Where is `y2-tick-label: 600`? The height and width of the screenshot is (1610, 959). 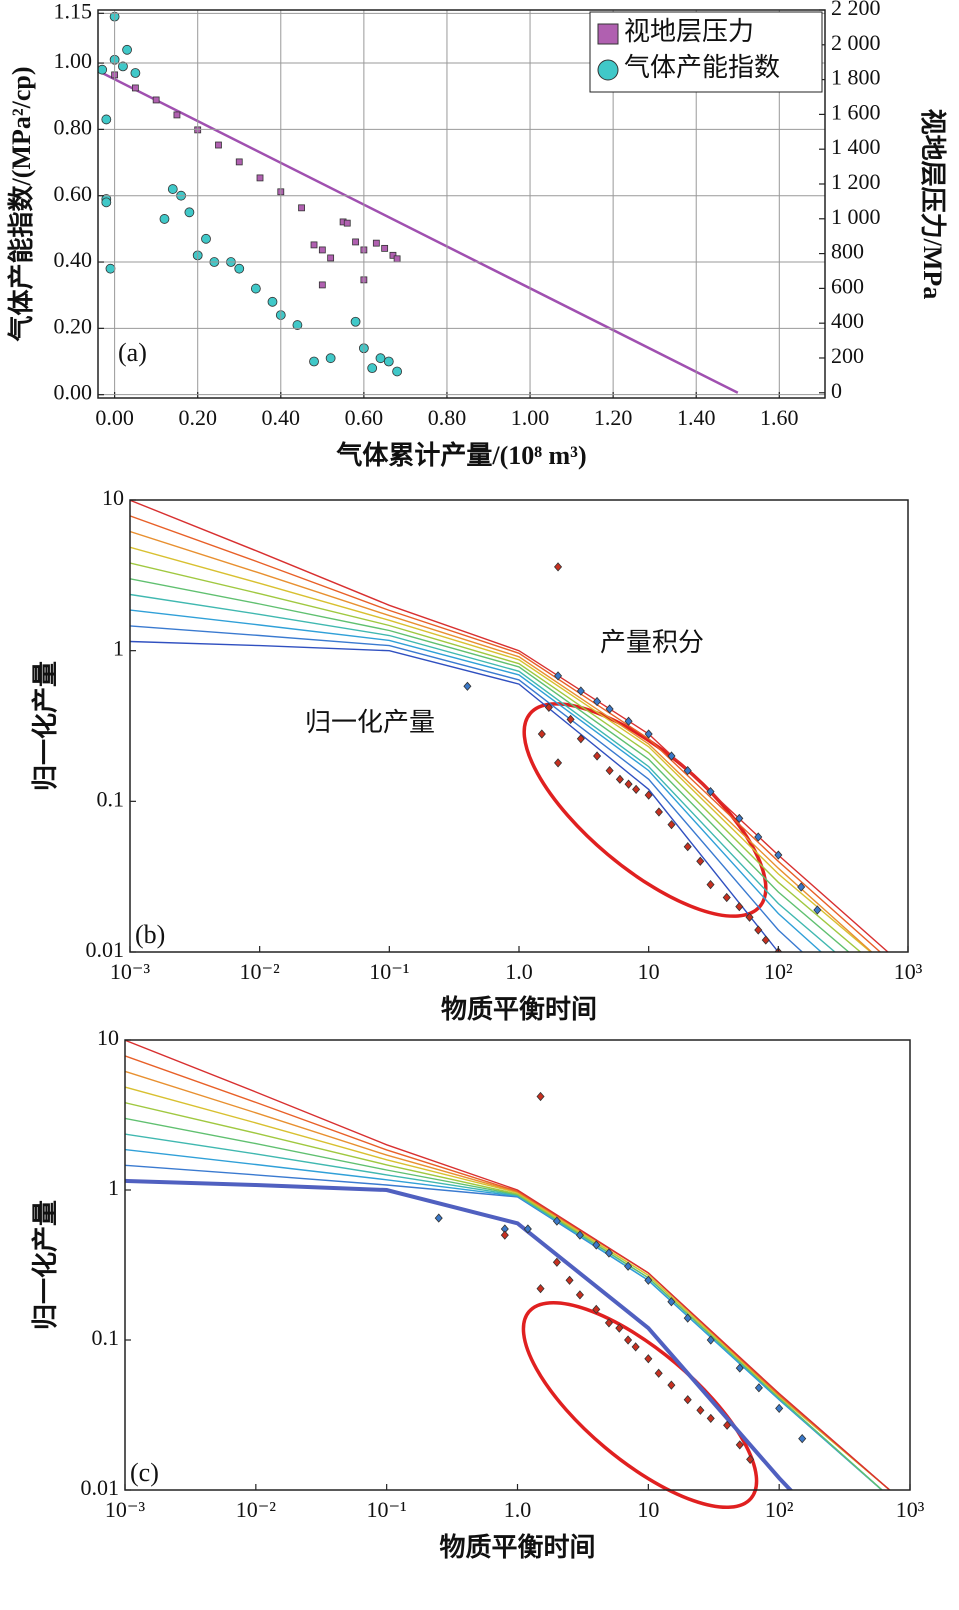
y2-tick-label: 600 is located at coordinates (847, 285).